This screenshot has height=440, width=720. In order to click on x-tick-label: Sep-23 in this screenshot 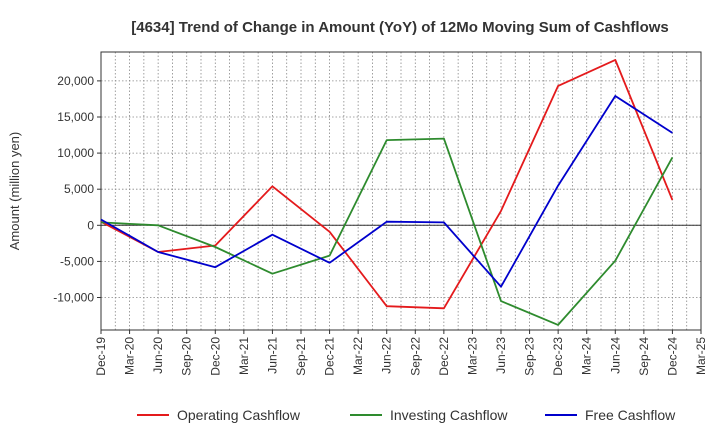, I will do `click(530, 356)`.